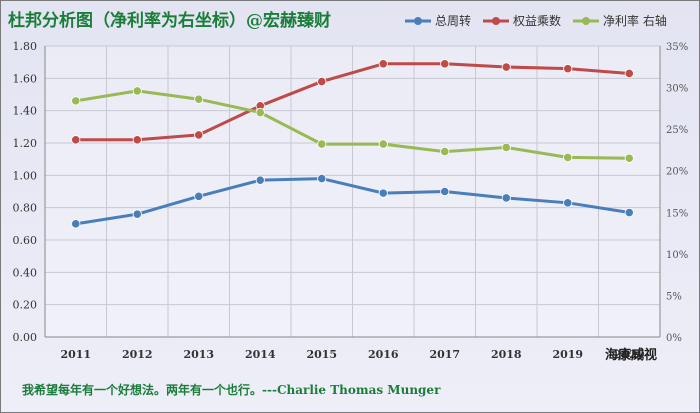  I want to click on y-right-tick-label: 15%, so click(677, 213).